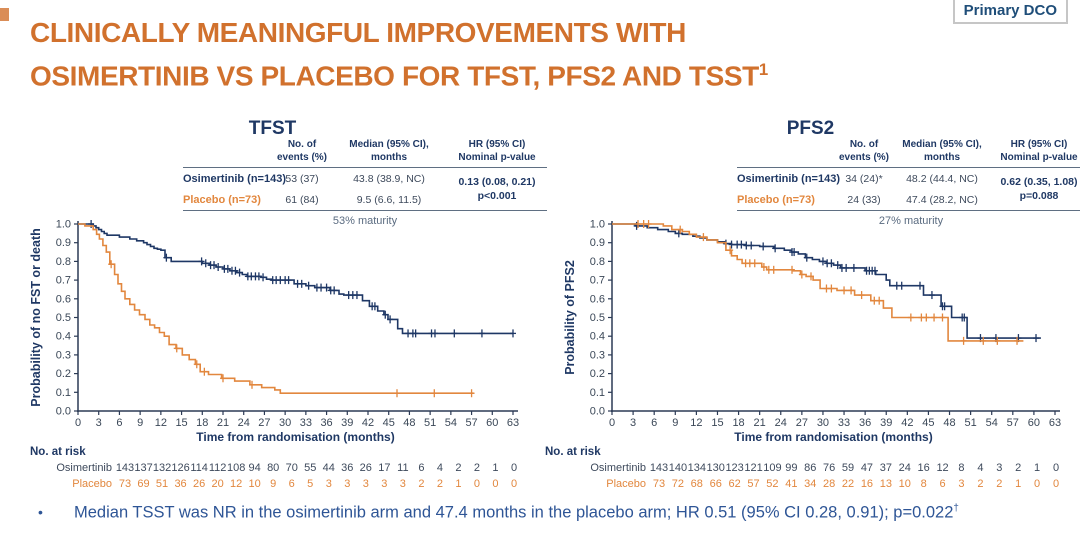  Describe the element at coordinates (180, 468) in the screenshot. I see `svg-text: 126` at that location.